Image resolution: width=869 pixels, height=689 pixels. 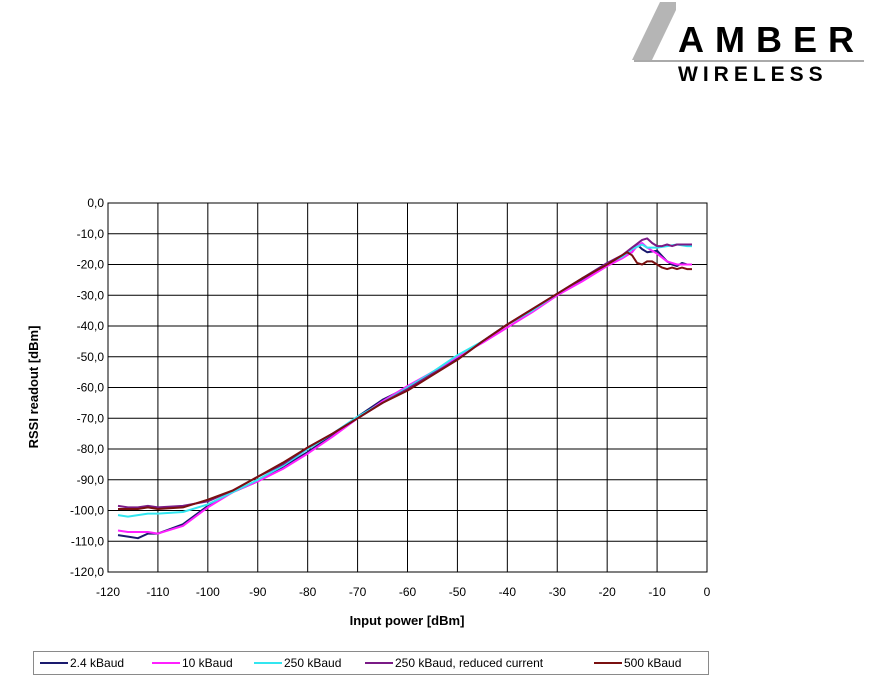 What do you see at coordinates (508, 592) in the screenshot?
I see `x-tick-label: -40` at bounding box center [508, 592].